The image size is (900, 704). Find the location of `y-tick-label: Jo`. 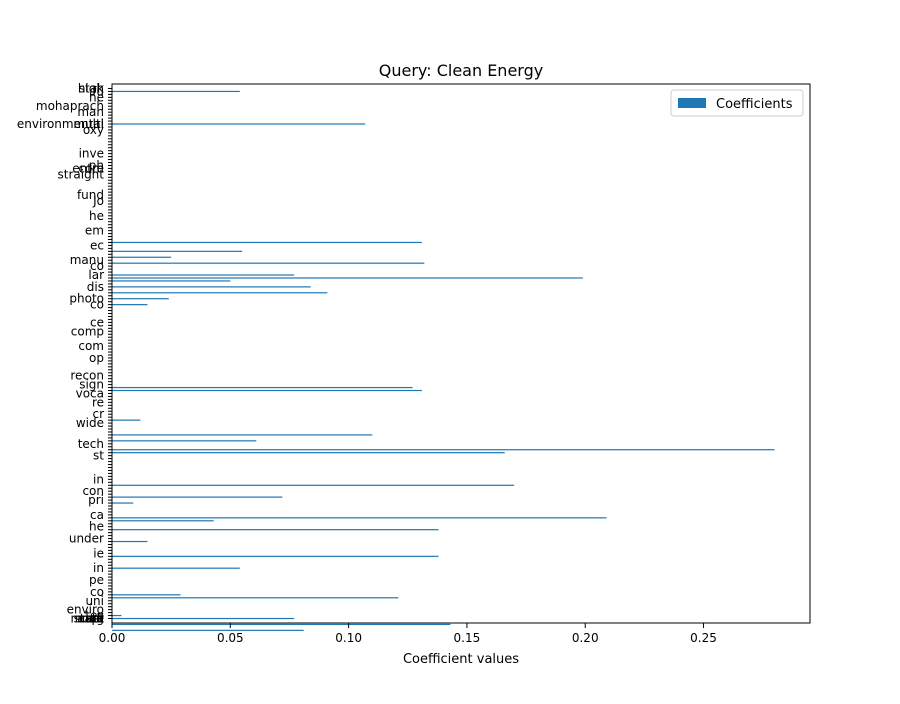

y-tick-label: Jo is located at coordinates (98, 201).